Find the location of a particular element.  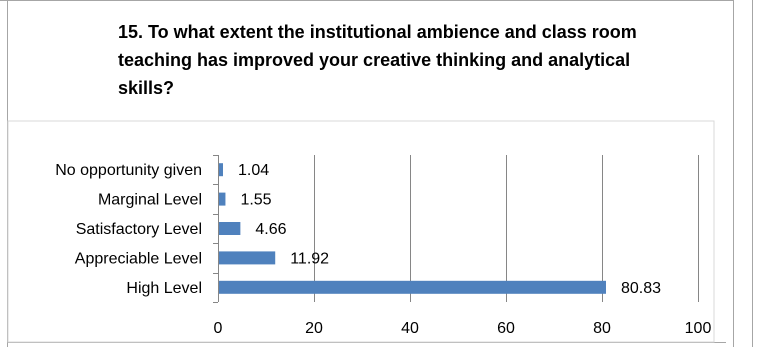

x-tick-label-3: 60 is located at coordinates (506, 328).